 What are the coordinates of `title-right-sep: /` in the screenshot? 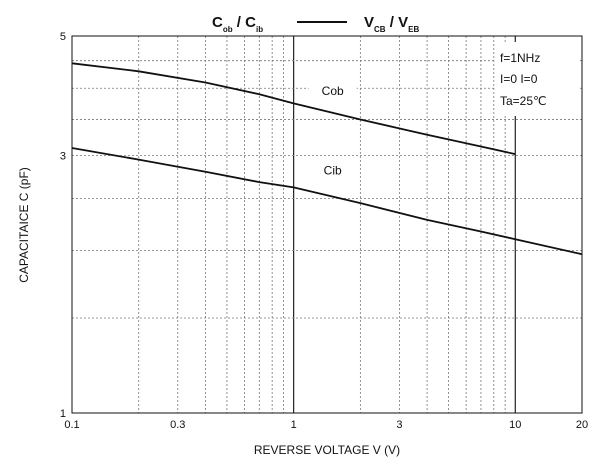 It's located at (392, 22).